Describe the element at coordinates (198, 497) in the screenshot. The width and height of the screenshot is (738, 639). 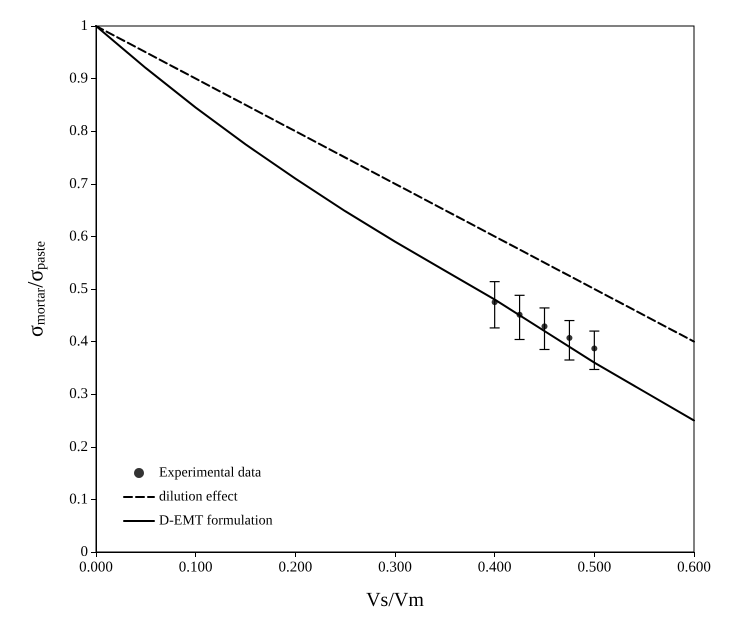
I see `legend-label: dilution effect` at that location.